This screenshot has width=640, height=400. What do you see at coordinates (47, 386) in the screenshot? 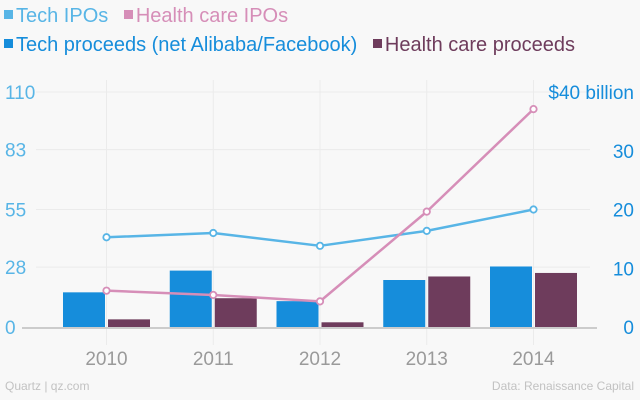
I see `footer-source-left: Quartz | qz.com` at bounding box center [47, 386].